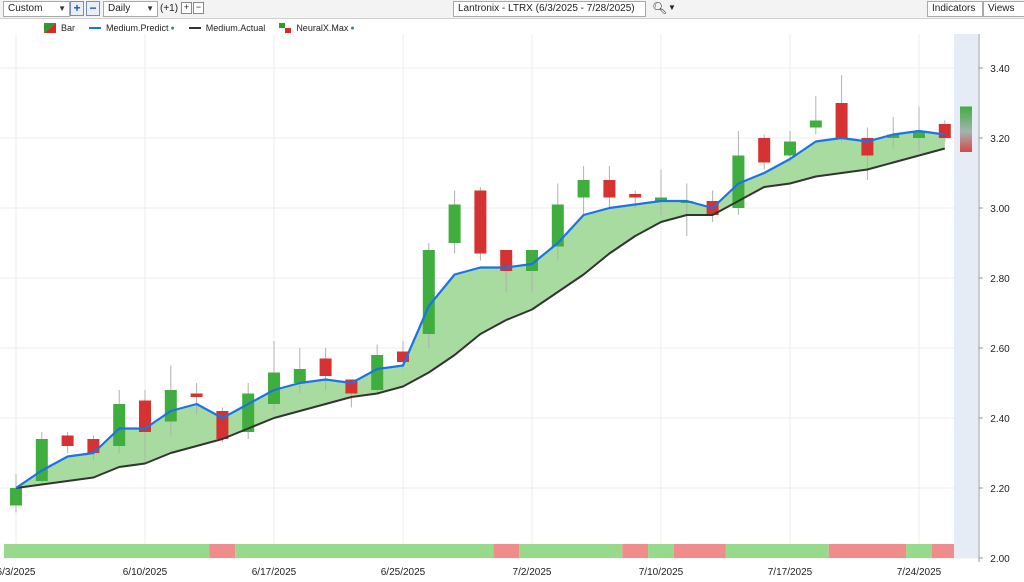 The width and height of the screenshot is (1024, 582). I want to click on interval-select: Daily ▼, so click(130, 9).